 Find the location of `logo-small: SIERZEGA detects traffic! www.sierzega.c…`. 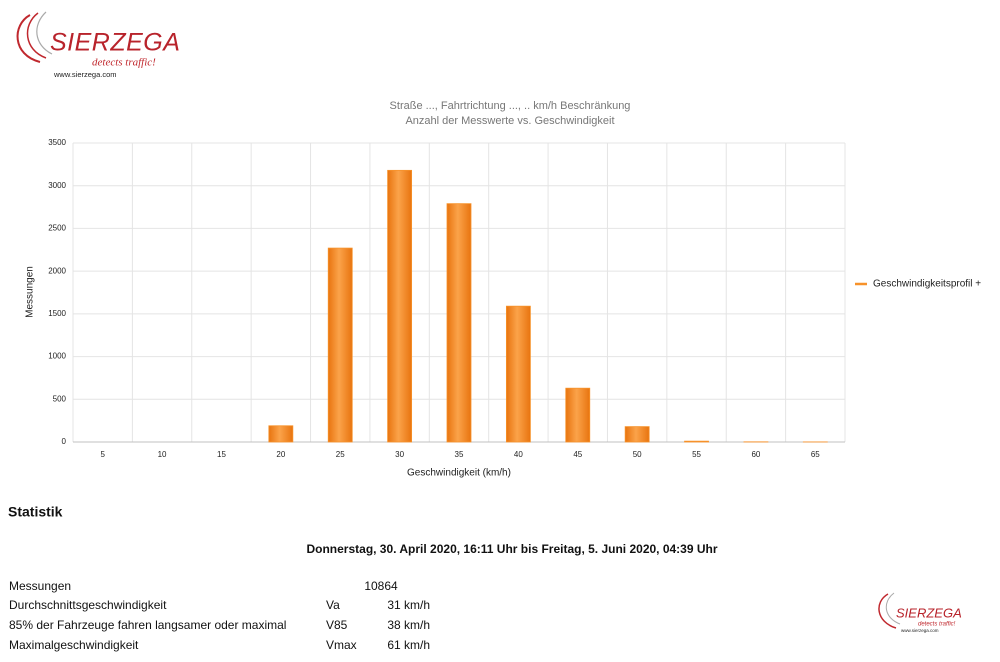

logo-small: SIERZEGA detects traffic! www.sierzega.c… is located at coordinates (920, 612).